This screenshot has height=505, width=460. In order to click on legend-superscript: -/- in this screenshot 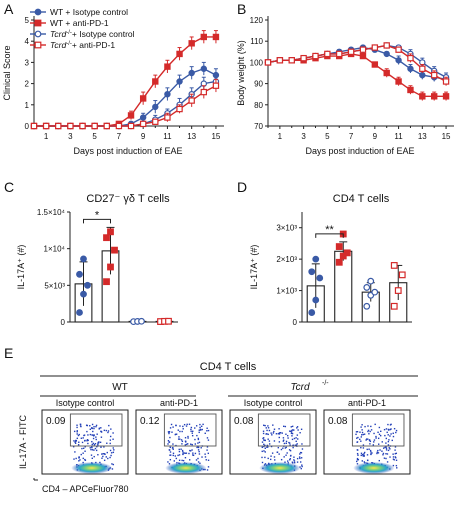, I will do `click(69, 44)`.